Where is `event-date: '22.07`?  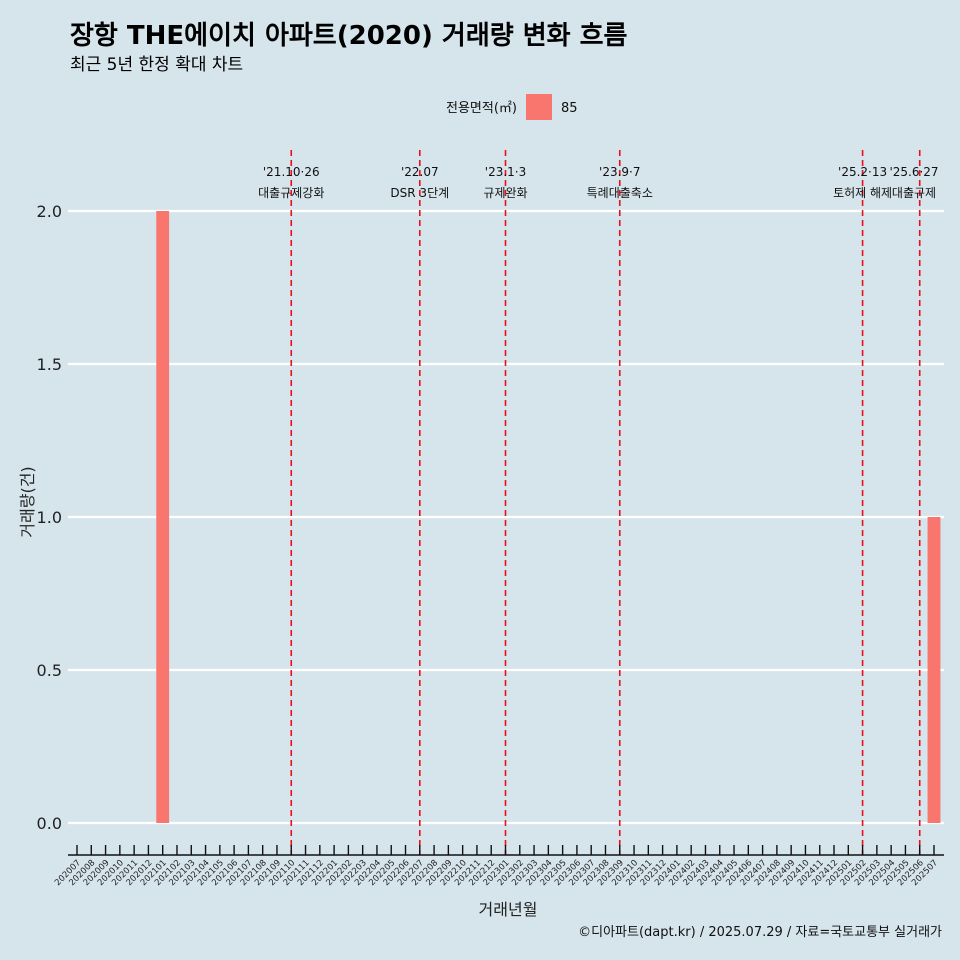
event-date: '22.07 is located at coordinates (420, 172).